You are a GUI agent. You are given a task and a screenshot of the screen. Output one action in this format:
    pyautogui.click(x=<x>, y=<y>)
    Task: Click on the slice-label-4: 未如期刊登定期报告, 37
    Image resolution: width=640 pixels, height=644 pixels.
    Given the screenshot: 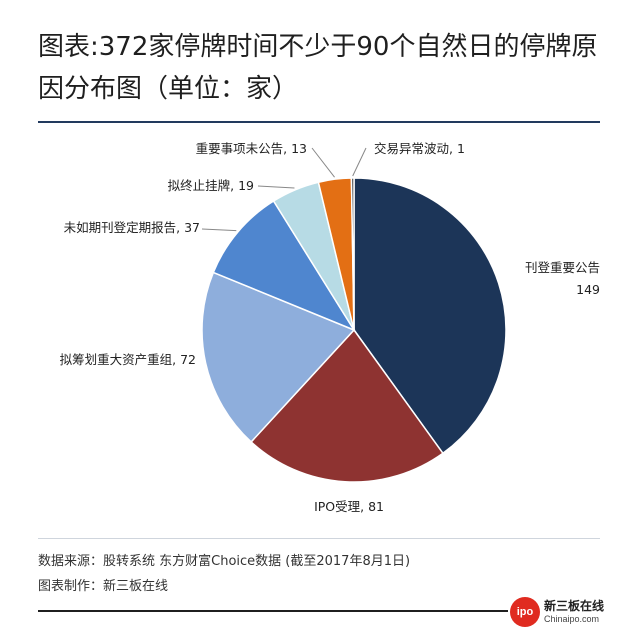 What is the action you would take?
    pyautogui.click(x=132, y=227)
    